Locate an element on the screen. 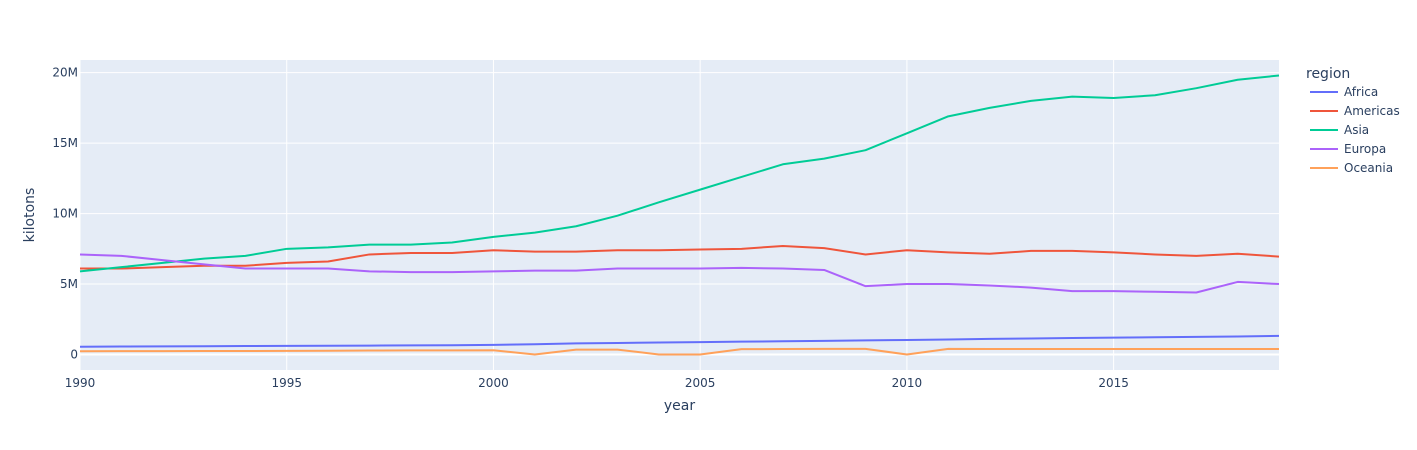 Image resolution: width=1417 pixels, height=450 pixels. x-tick-label: 2015 is located at coordinates (1113, 383).